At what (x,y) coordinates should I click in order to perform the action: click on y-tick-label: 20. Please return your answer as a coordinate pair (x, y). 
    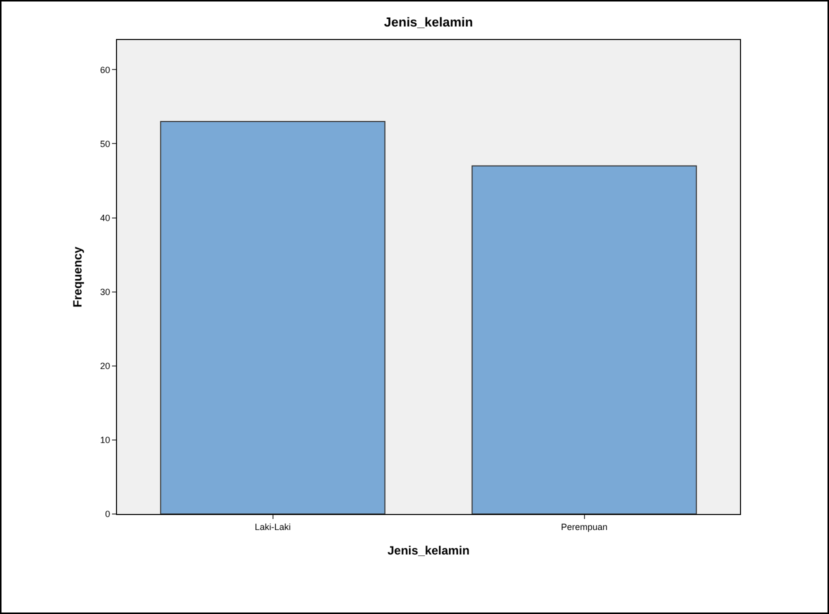
    Looking at the image, I should click on (105, 366).